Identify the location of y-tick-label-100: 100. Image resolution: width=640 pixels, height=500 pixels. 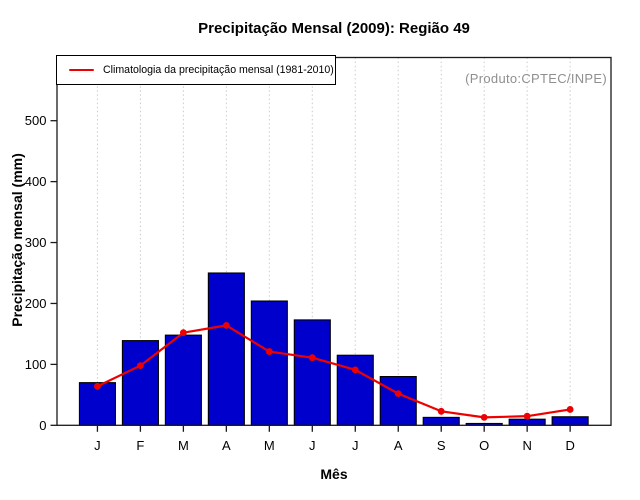
(36, 364).